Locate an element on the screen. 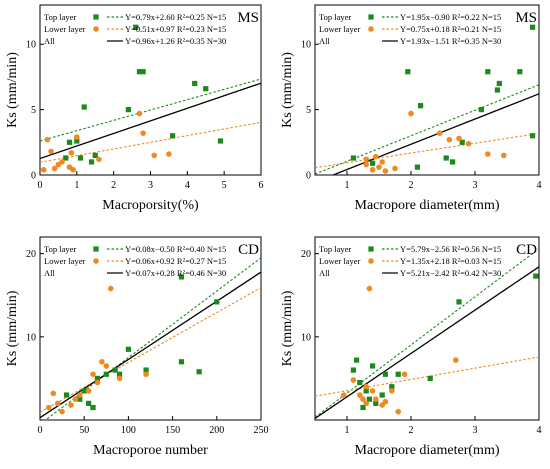  x-axis-label: Macroporsity(%) is located at coordinates (150, 205).